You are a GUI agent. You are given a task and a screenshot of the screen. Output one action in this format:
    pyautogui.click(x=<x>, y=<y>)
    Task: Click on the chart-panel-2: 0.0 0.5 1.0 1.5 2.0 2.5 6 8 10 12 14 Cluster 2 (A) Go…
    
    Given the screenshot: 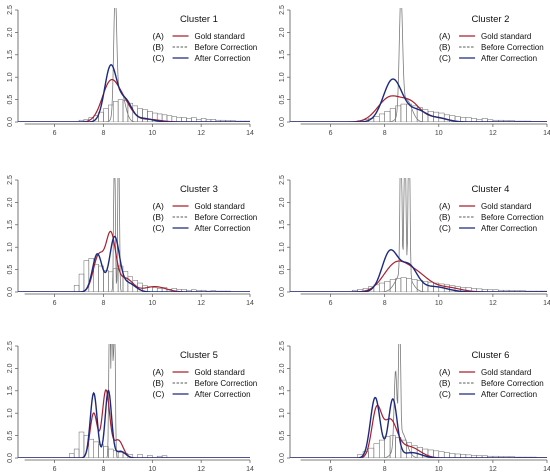 What is the action you would take?
    pyautogui.click(x=414, y=71)
    